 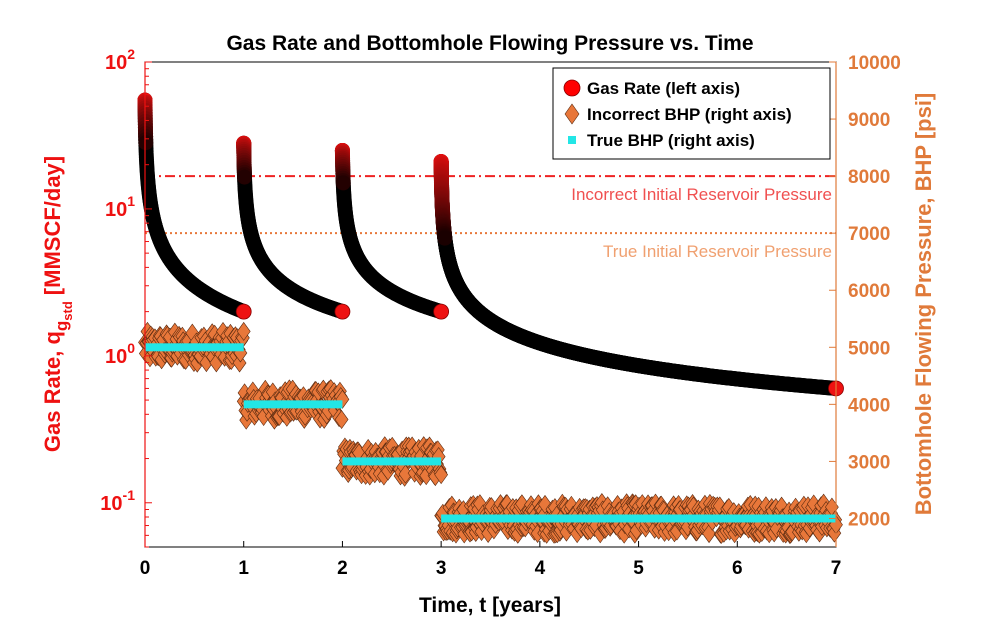 What do you see at coordinates (663, 88) in the screenshot?
I see `legend-entry: Gas Rate (left axis)` at bounding box center [663, 88].